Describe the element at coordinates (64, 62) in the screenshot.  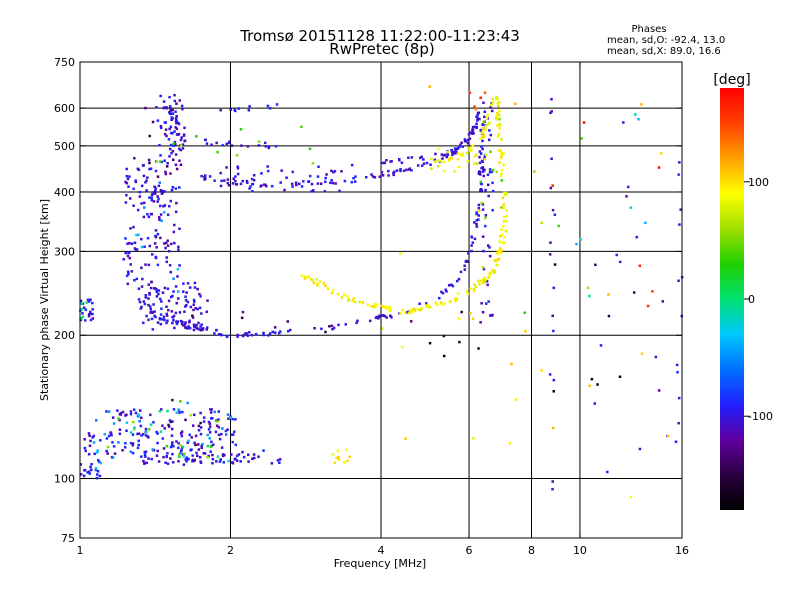
I see `y-tick-label: 750` at that location.